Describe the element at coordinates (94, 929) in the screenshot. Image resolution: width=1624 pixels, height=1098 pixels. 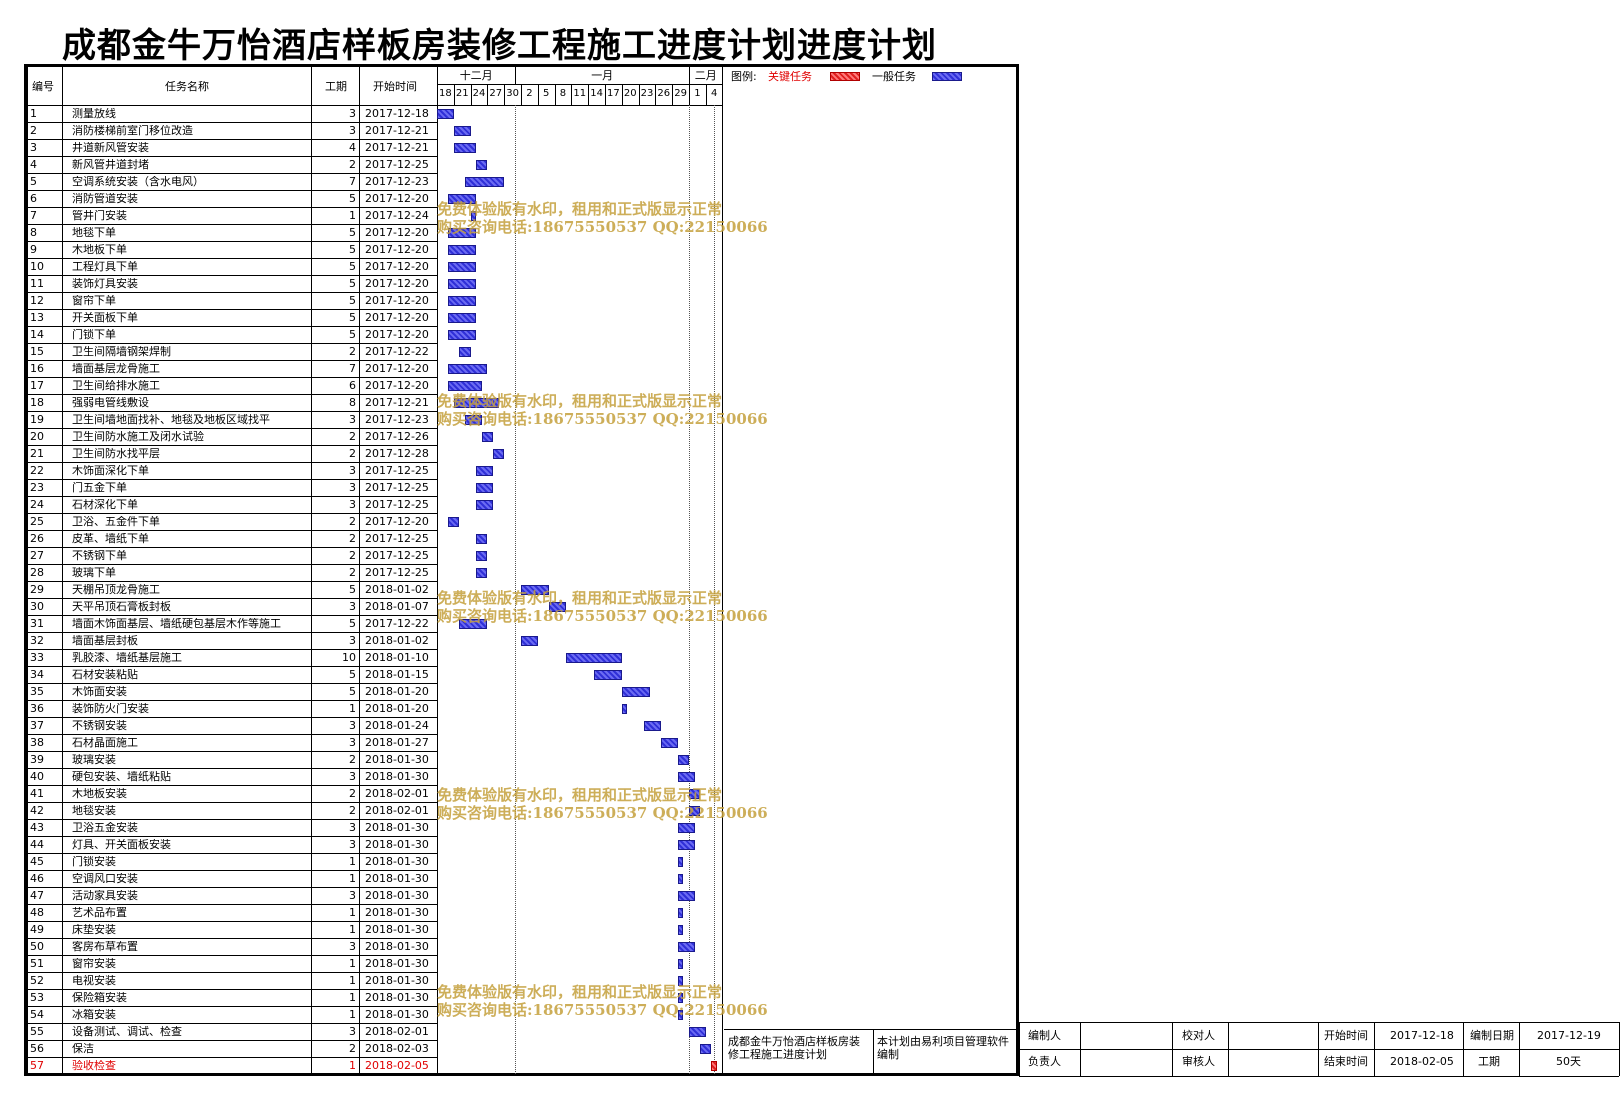
I see `task-name: 床垫安装` at that location.